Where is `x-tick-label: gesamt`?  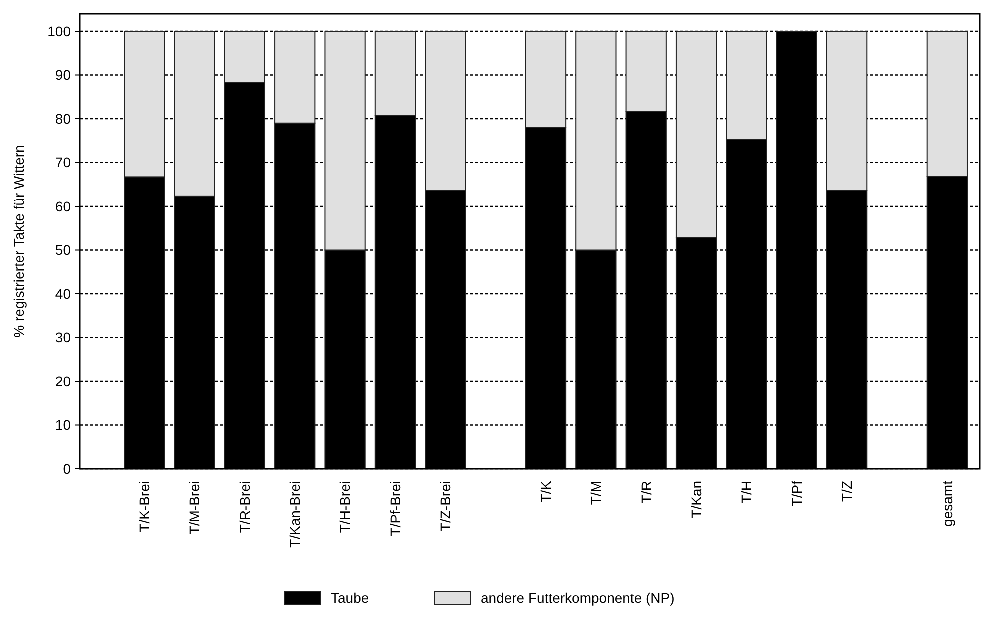 x-tick-label: gesamt is located at coordinates (947, 503).